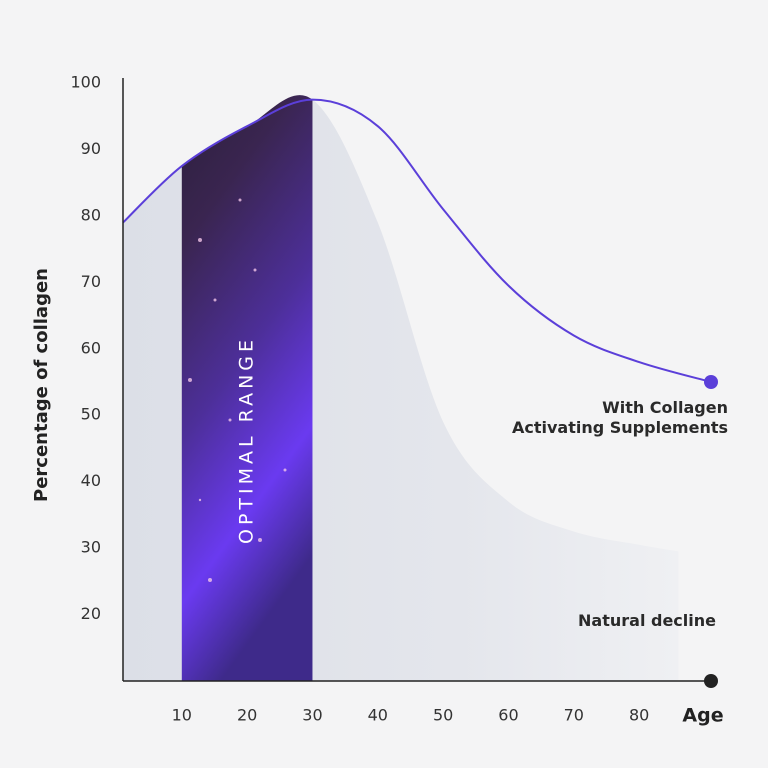 This screenshot has width=768, height=768. What do you see at coordinates (378, 715) in the screenshot?
I see `x-tick-label: 40` at bounding box center [378, 715].